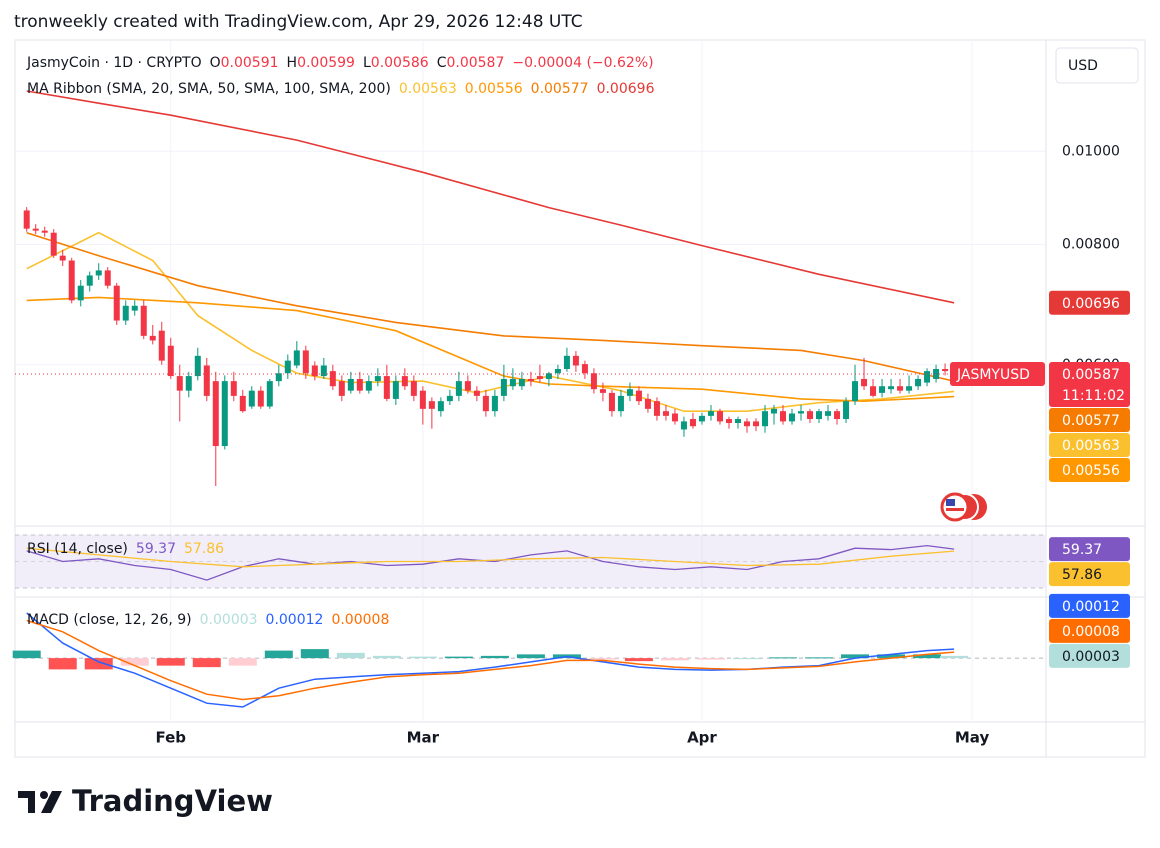 This screenshot has height=848, width=1160. Describe the element at coordinates (229, 620) in the screenshot. I see `macd-value: 0.00003` at that location.